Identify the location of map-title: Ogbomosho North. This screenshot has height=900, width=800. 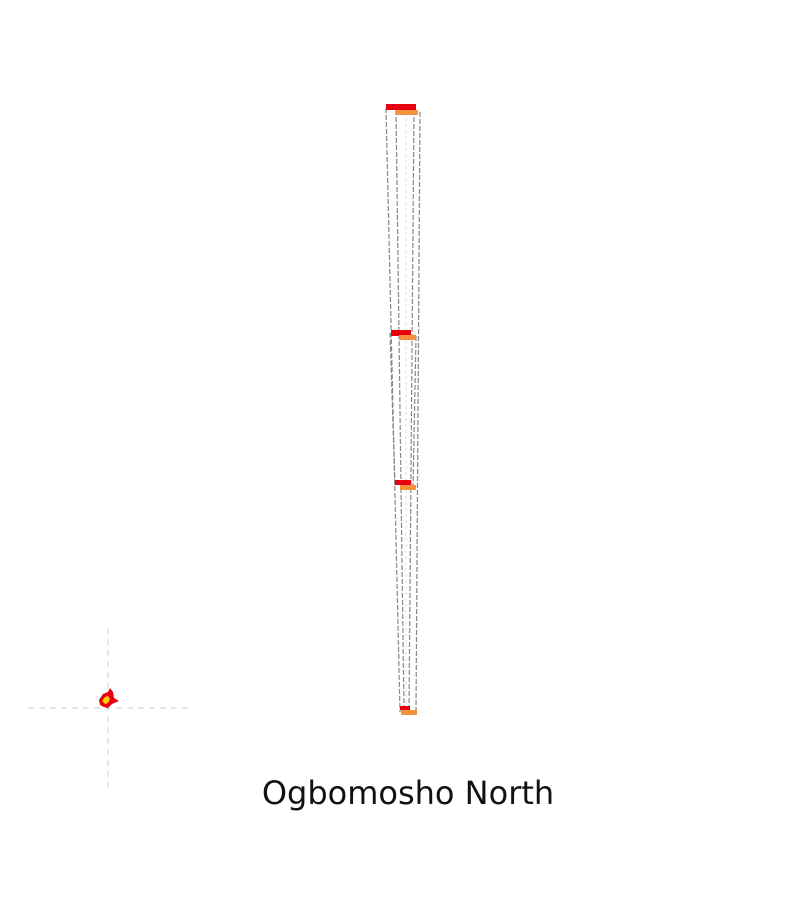
(408, 793).